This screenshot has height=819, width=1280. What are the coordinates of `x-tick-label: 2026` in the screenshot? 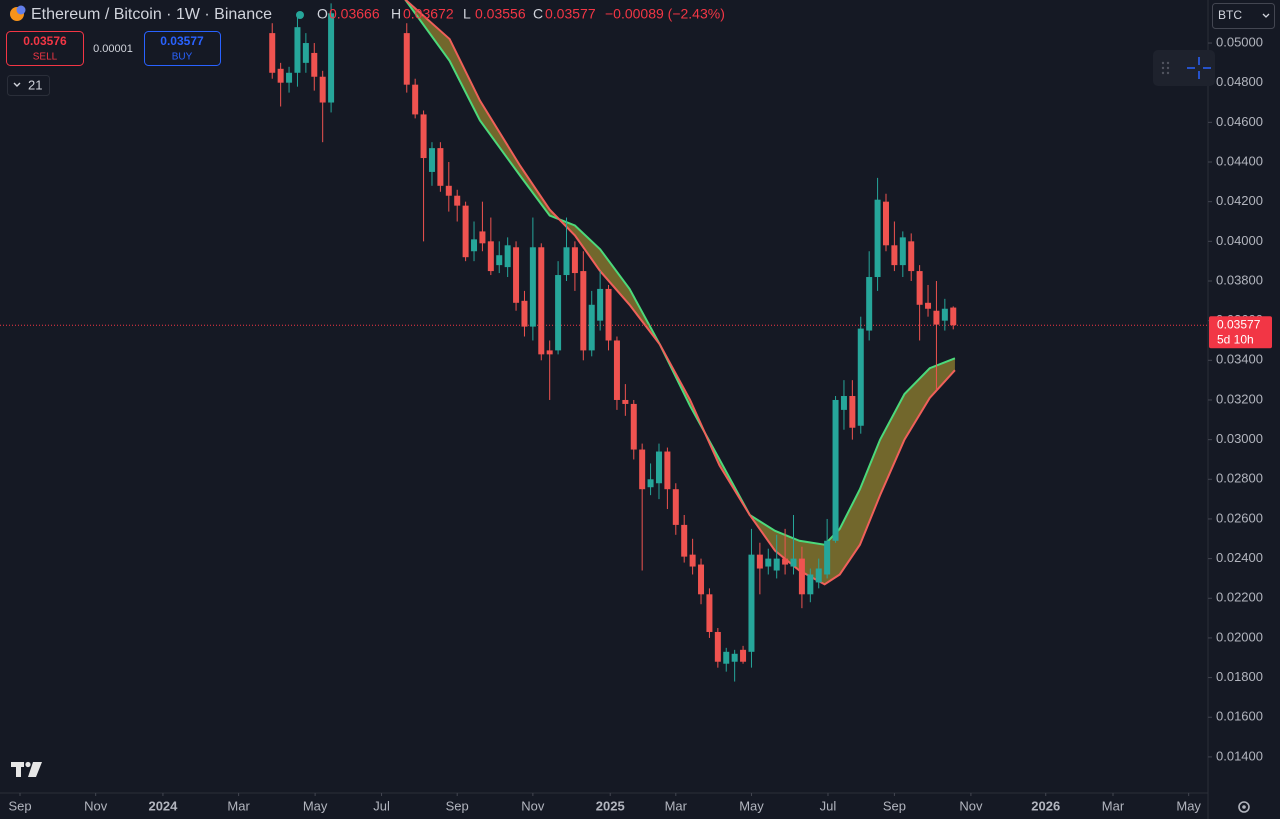 It's located at (1045, 805).